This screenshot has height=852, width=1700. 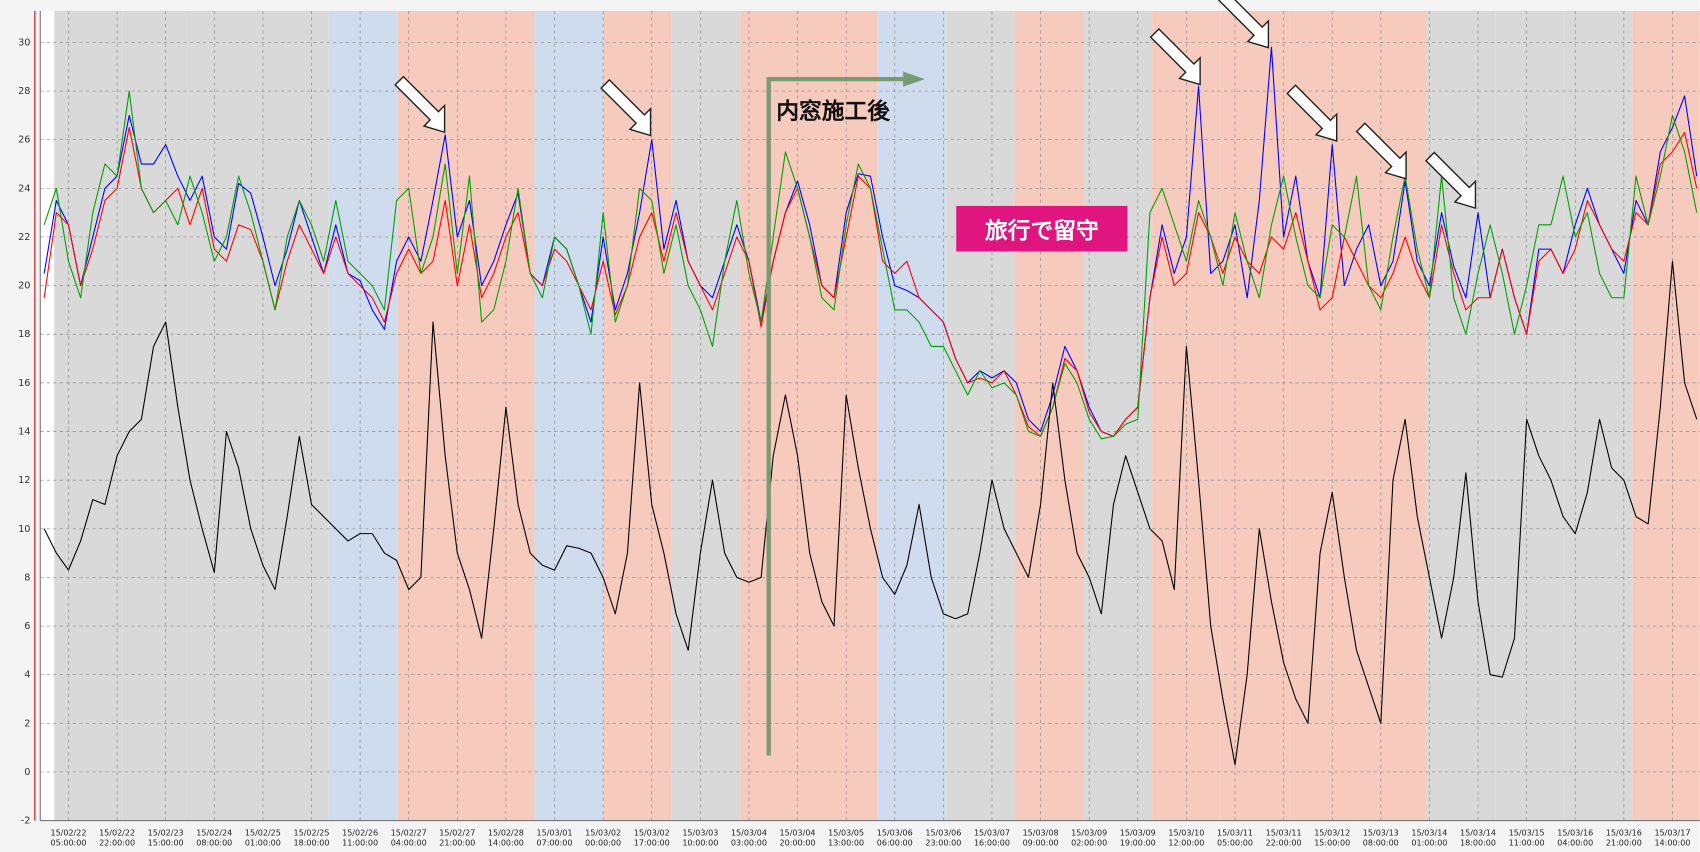 I want to click on x-tick-label: 15/03/05 13:00:00, so click(x=846, y=838).